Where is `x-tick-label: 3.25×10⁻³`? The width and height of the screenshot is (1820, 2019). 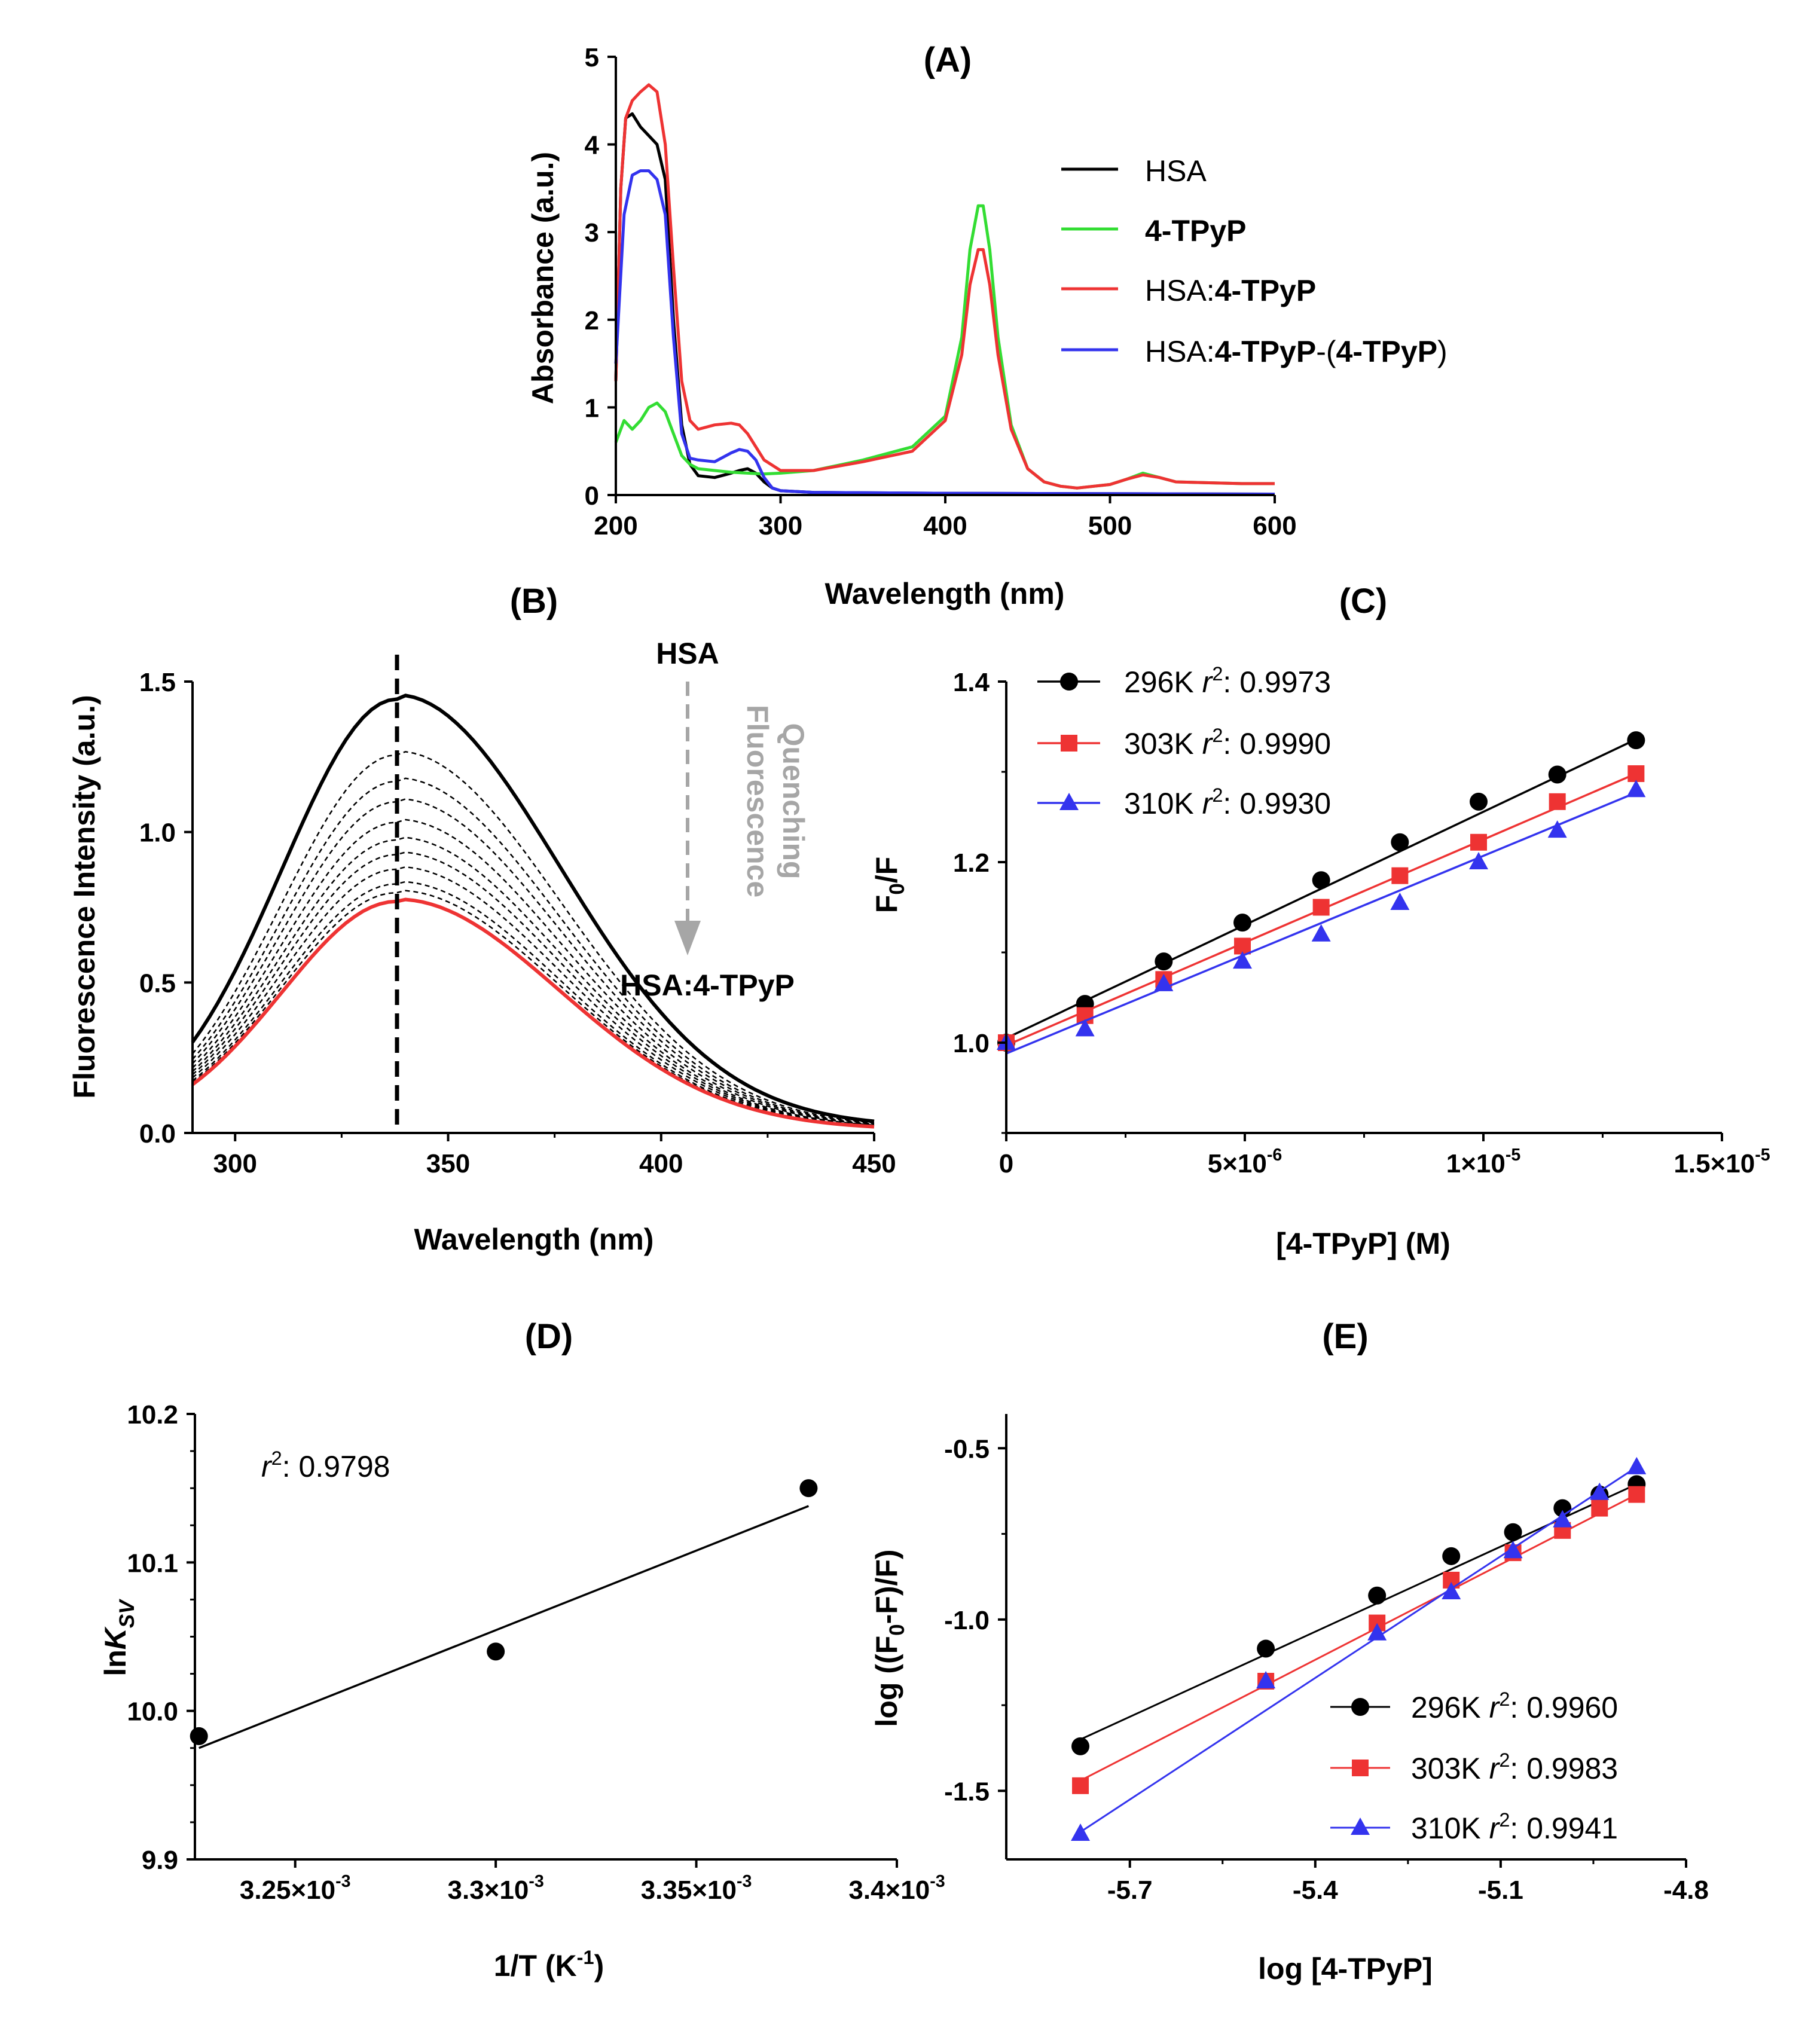
x-tick-label: 3.25×10⁻³ is located at coordinates (295, 1888).